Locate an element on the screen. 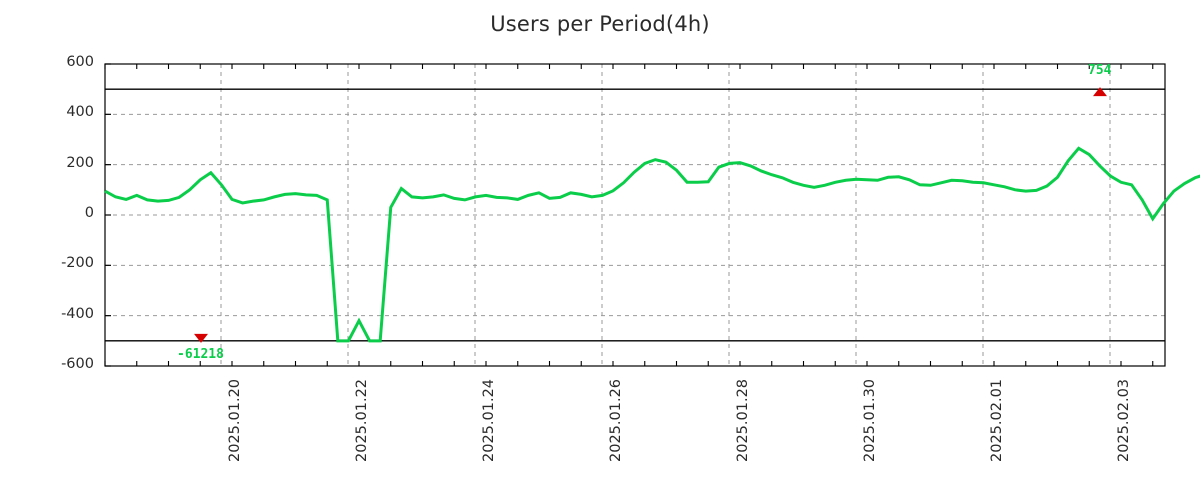 Image resolution: width=1200 pixels, height=500 pixels. x-tick-label: 2025.02.03 is located at coordinates (1124, 420).